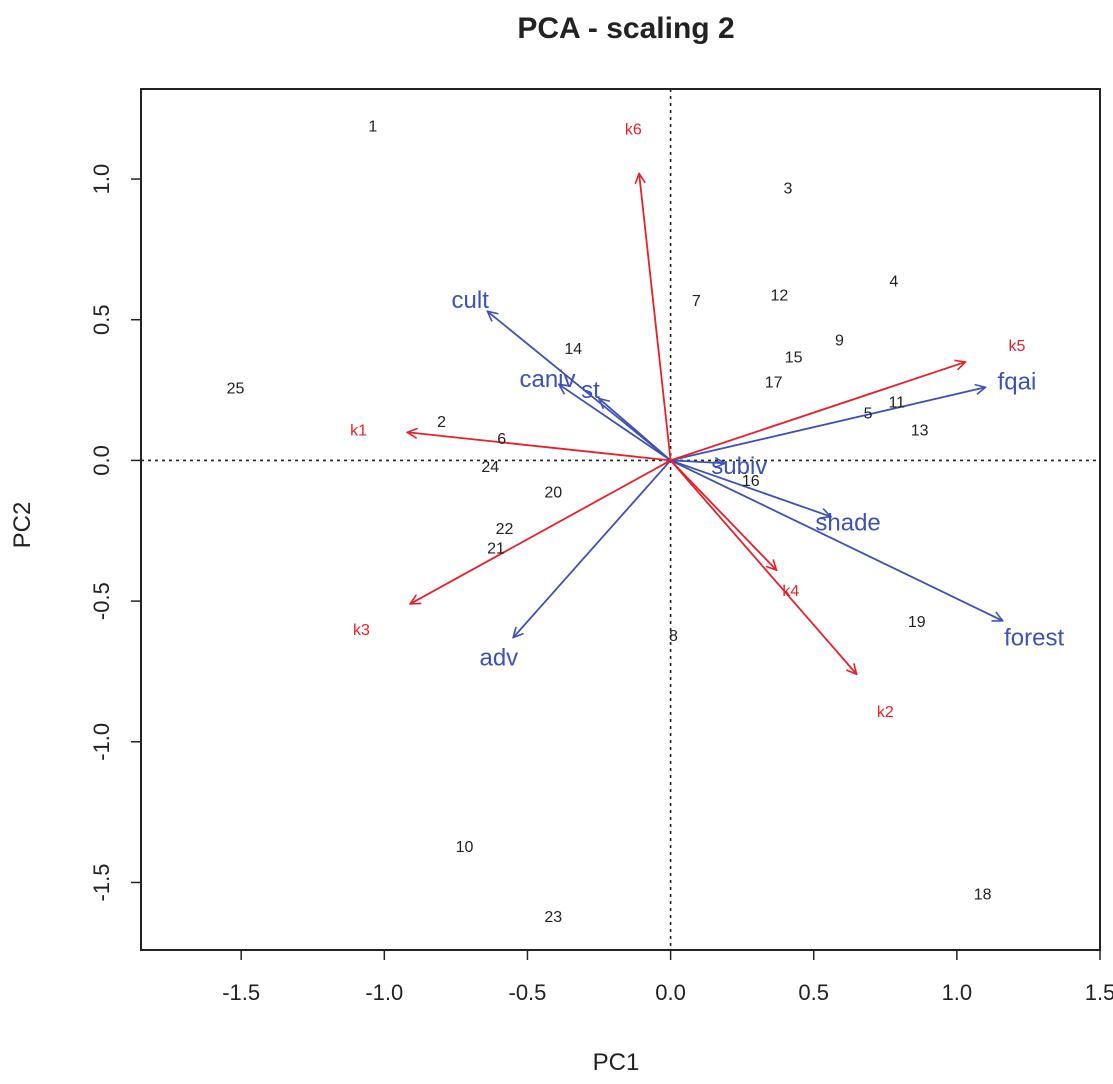 The image size is (1113, 1084). Describe the element at coordinates (751, 481) in the screenshot. I see `site-label-16: 16` at that location.